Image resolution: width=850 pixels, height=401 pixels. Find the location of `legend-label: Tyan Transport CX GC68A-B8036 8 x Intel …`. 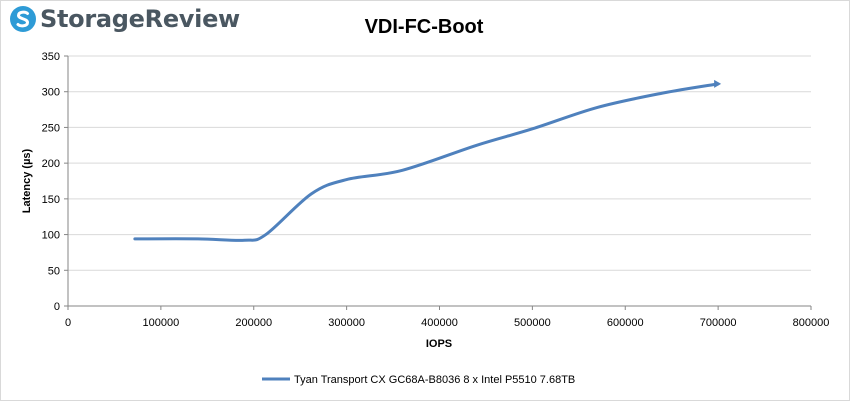

legend-label: Tyan Transport CX GC68A-B8036 8 x Intel … is located at coordinates (434, 380).